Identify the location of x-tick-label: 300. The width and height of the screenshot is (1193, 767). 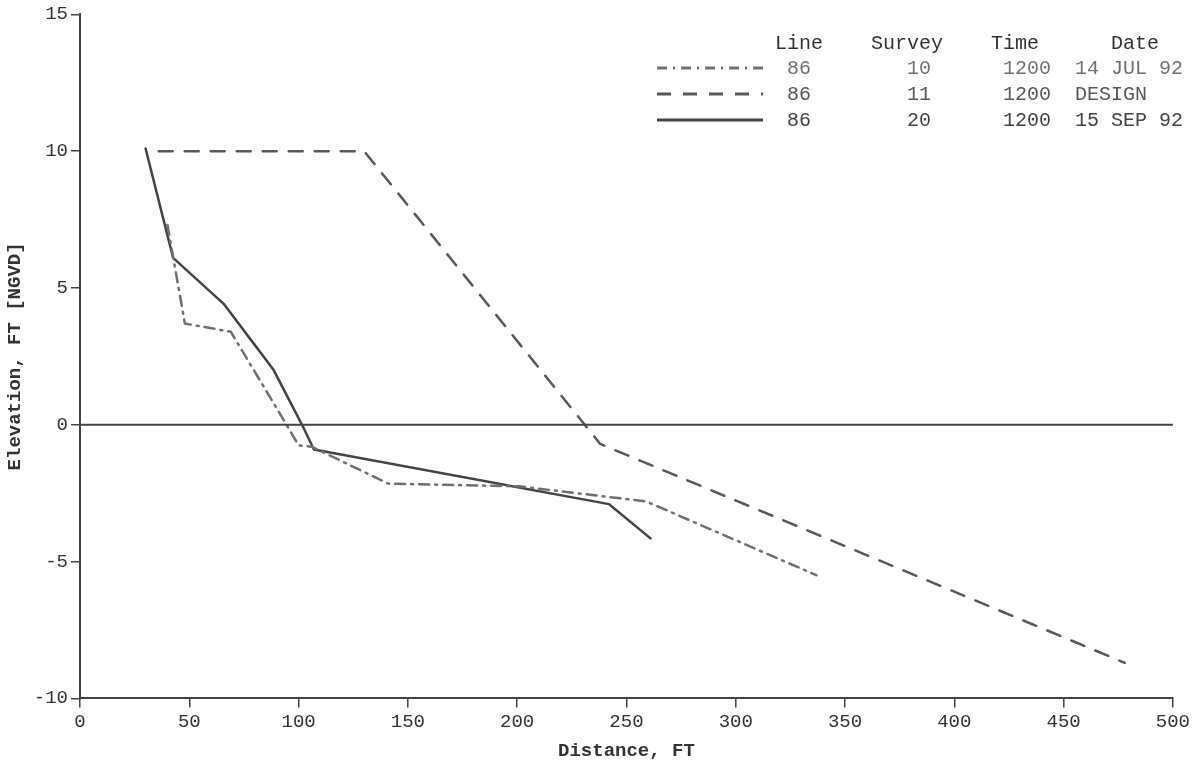
(735, 721).